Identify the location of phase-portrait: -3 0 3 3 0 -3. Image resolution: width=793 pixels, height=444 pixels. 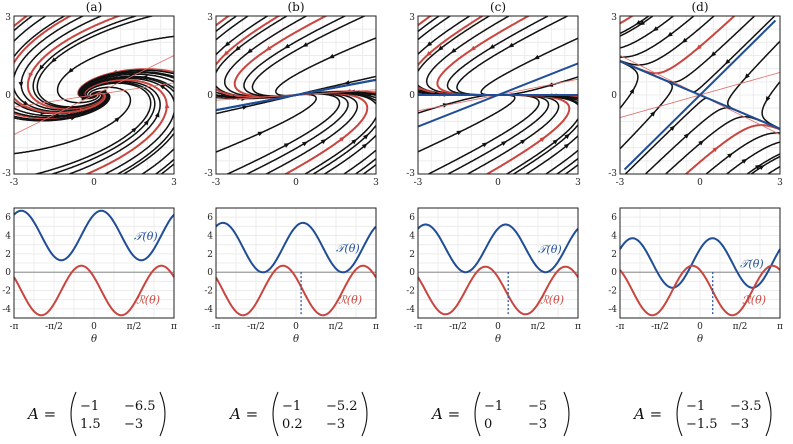
(291, 100).